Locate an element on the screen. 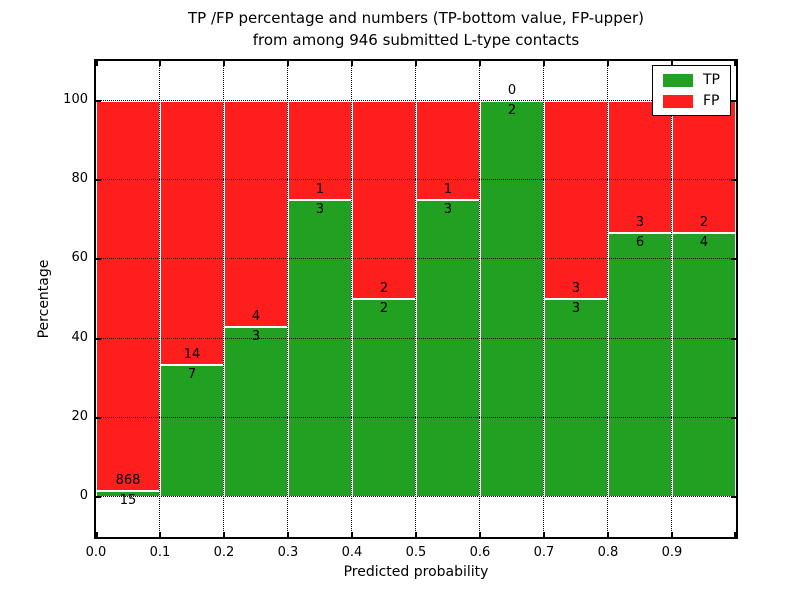 This screenshot has height=600, width=800. legend-item-fp: FP is located at coordinates (691, 101).